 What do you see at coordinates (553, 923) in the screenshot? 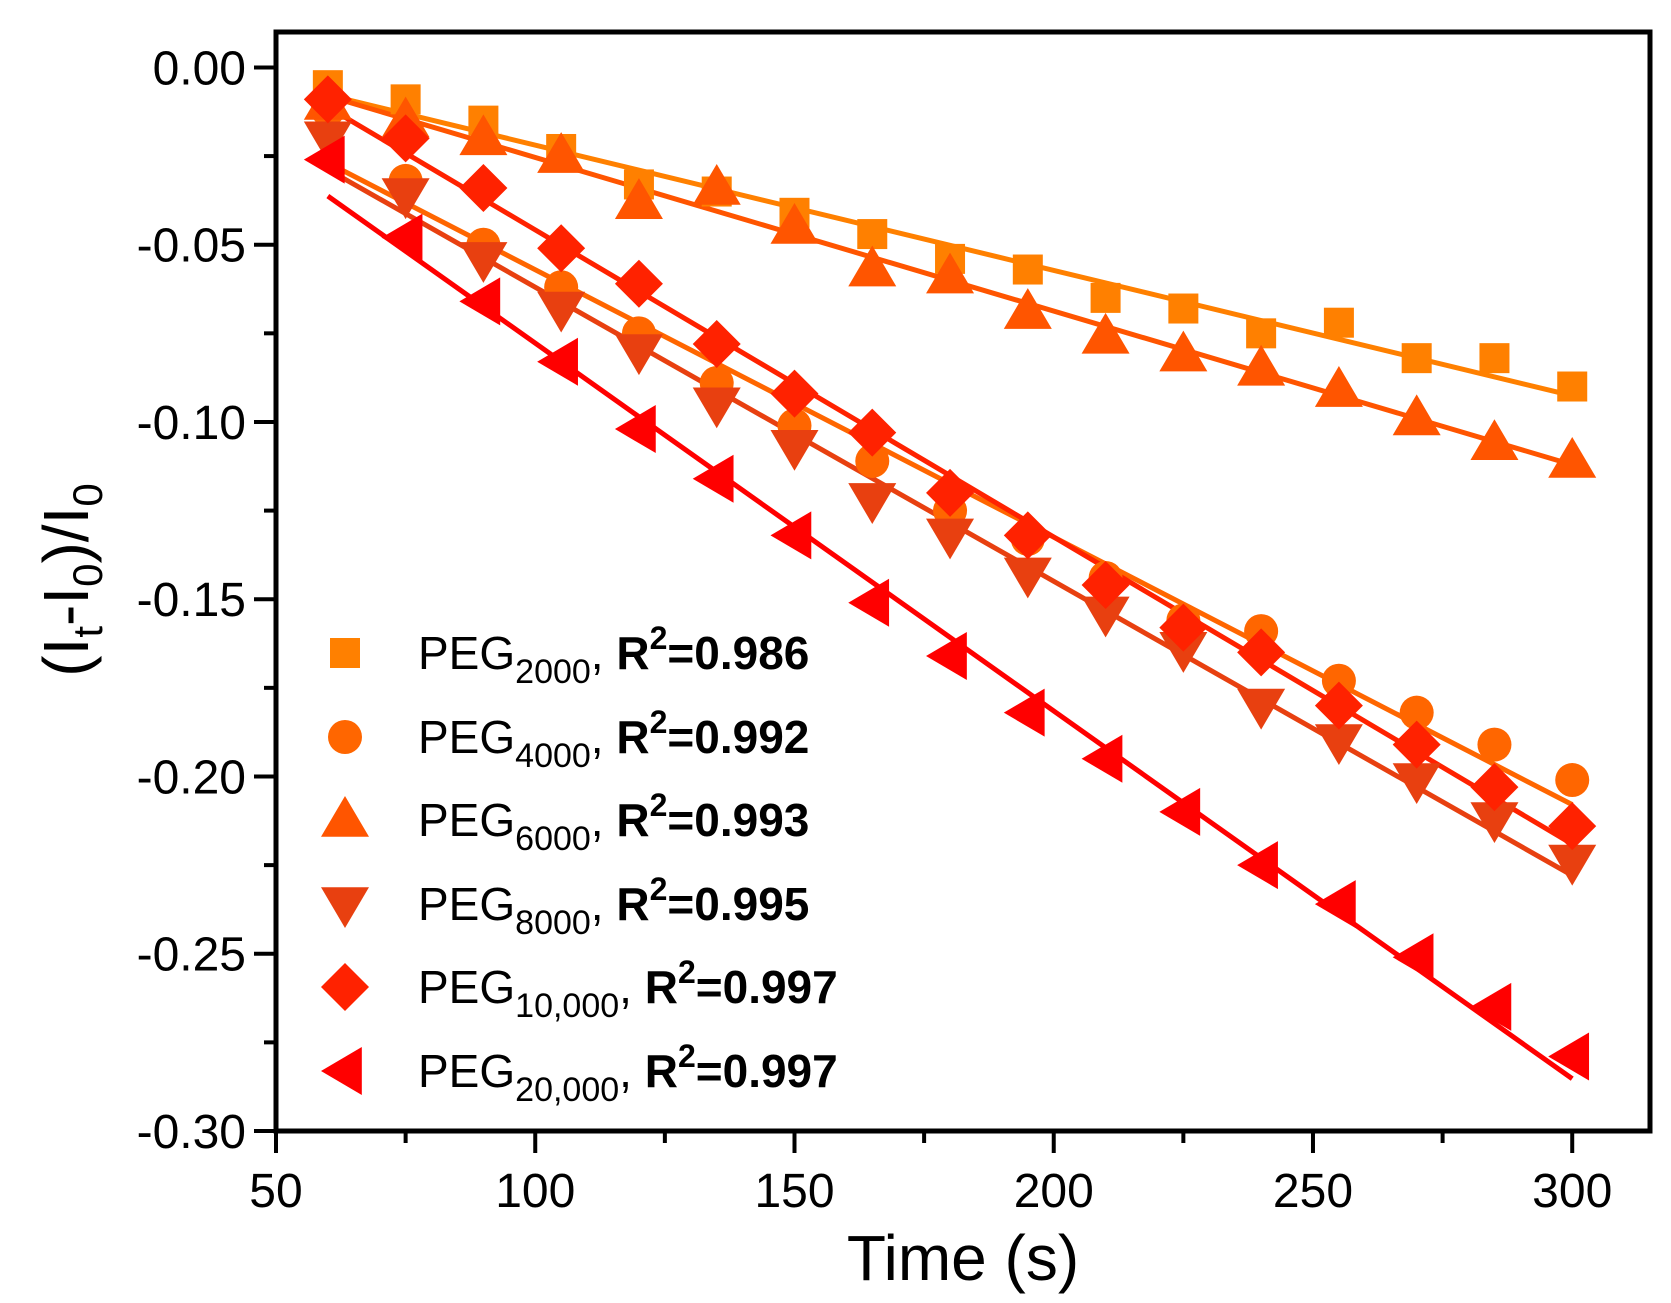
I see `legend-subscript: 8000` at bounding box center [553, 923].